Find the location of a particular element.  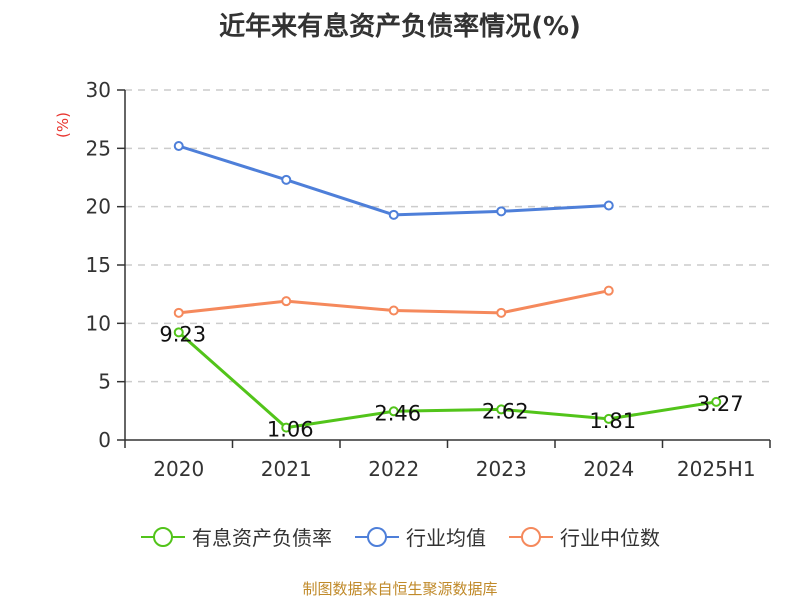

data-label-layer: 9.23 1.06 2.46 2.62 1.81 3.27 is located at coordinates (451, 381).